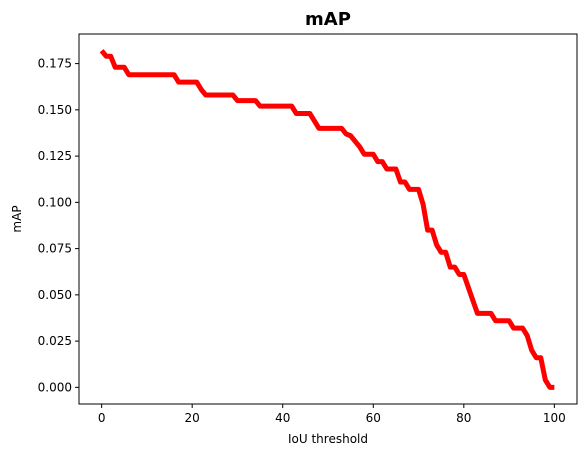  Describe the element at coordinates (328, 19) in the screenshot. I see `chart-title: mAP` at that location.